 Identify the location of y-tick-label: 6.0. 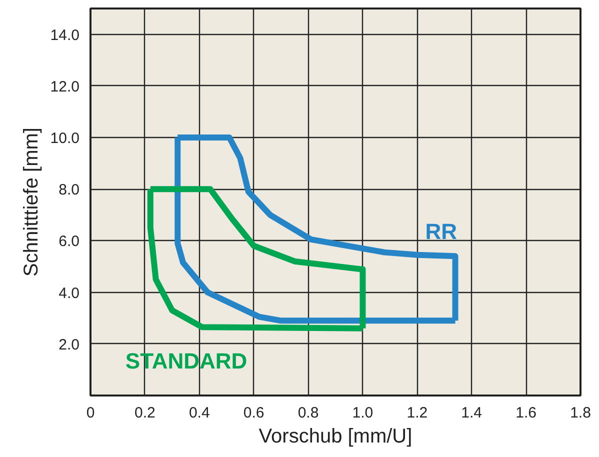
(69, 241).